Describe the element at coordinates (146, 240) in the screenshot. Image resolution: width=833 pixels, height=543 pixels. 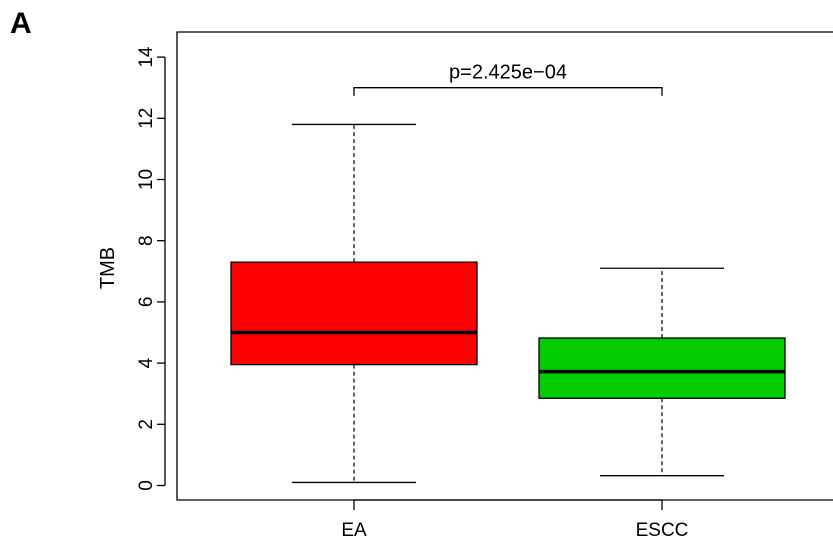
I see `y-tick-label: 8` at that location.